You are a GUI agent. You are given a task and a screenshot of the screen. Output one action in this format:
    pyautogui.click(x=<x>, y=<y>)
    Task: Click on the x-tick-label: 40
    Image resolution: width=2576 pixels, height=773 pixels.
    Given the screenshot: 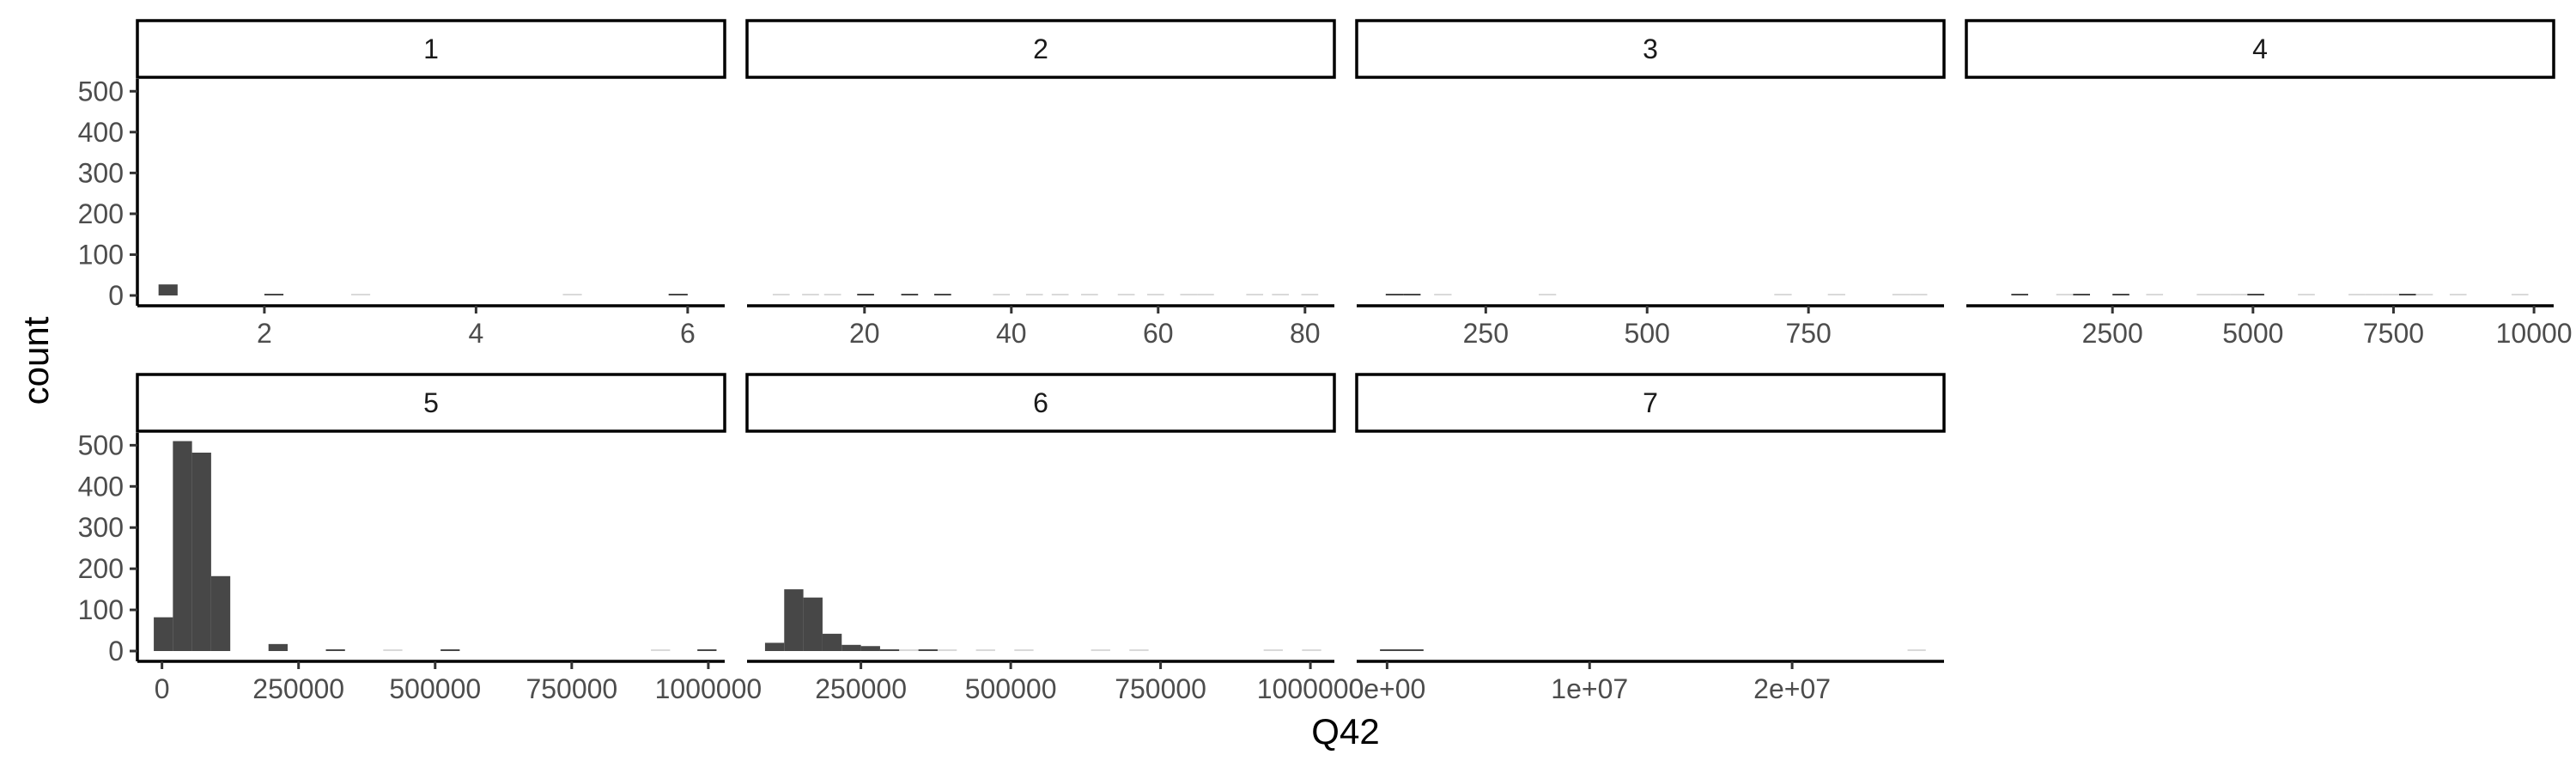 What is the action you would take?
    pyautogui.click(x=1012, y=333)
    